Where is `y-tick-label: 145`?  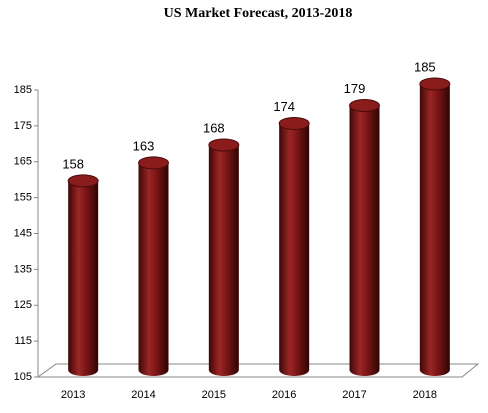
y-tick-label: 145 is located at coordinates (23, 233).